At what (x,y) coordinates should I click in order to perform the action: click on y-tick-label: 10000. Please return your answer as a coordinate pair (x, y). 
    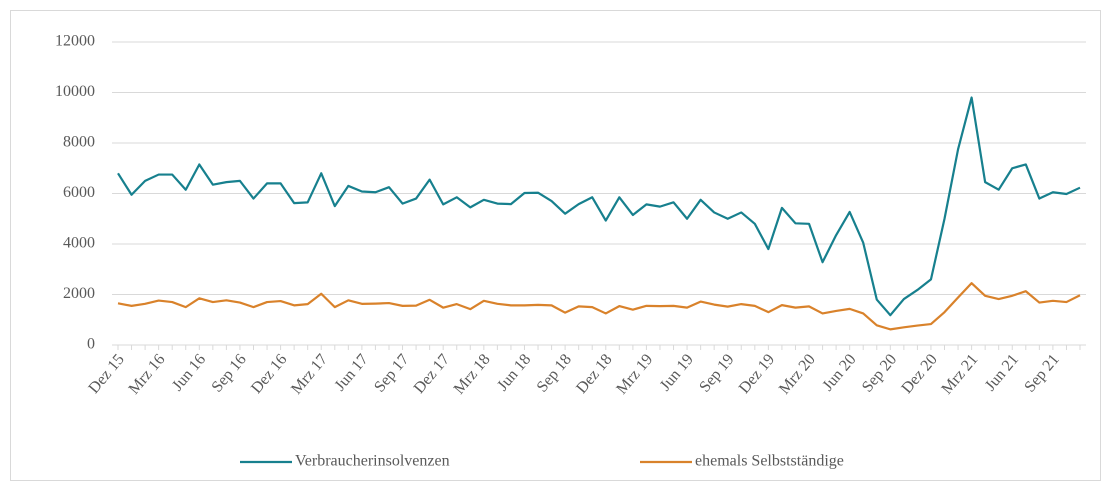
    Looking at the image, I should click on (75, 91).